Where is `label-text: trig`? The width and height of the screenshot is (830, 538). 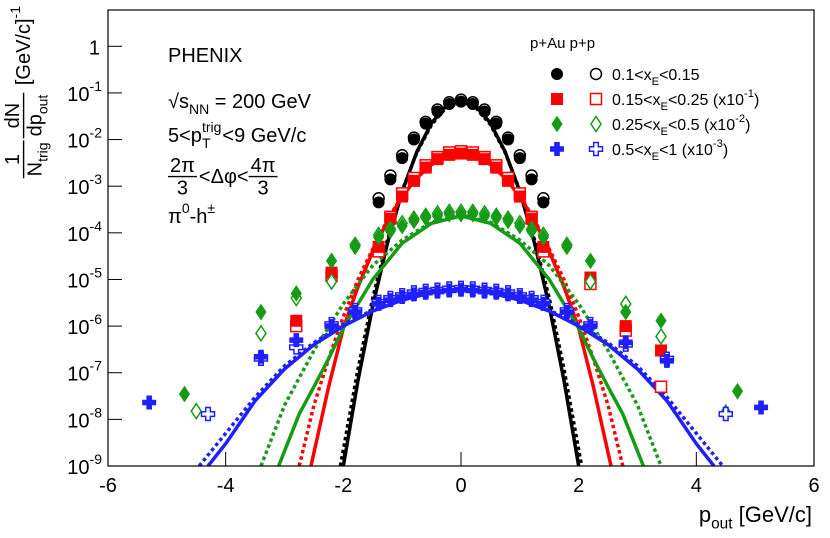 label-text: trig is located at coordinates (211, 127).